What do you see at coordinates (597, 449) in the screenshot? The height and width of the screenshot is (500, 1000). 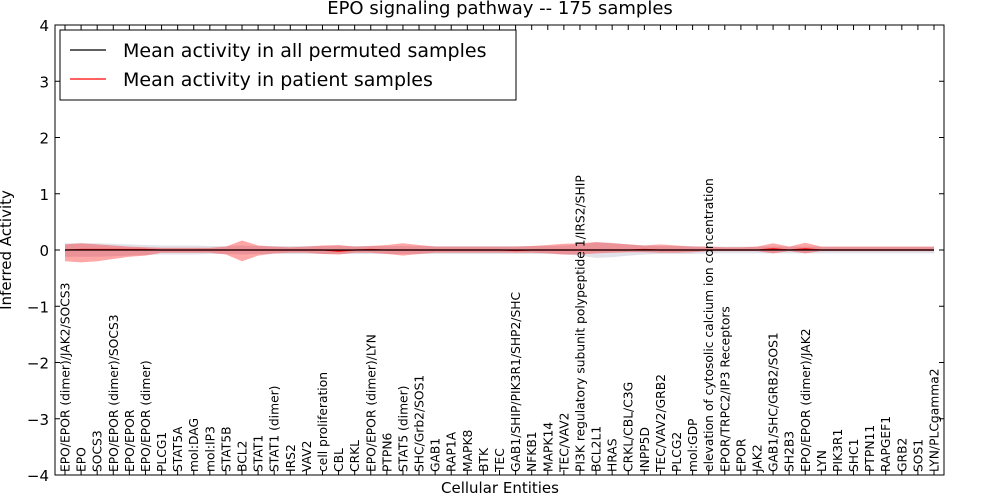 I see `x-tick-label: BCL2L1` at bounding box center [597, 449].